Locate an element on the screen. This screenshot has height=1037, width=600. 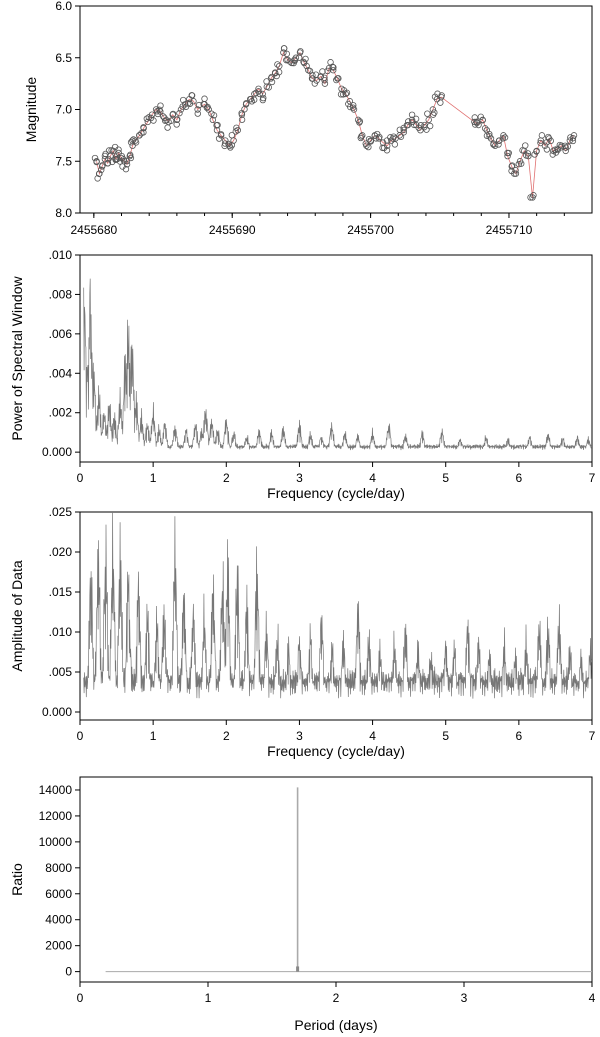
x-tick-label: 2455700 is located at coordinates (370, 230).